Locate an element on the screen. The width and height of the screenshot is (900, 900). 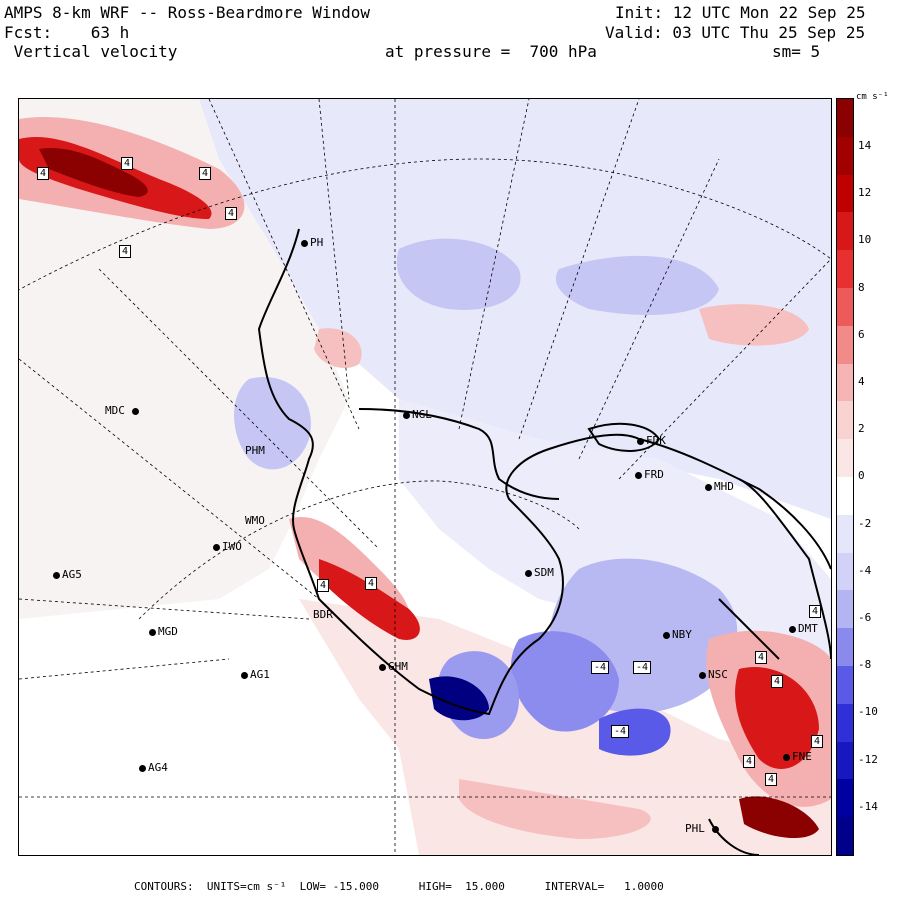
station-fdk: FDK is located at coordinates (651, 441).